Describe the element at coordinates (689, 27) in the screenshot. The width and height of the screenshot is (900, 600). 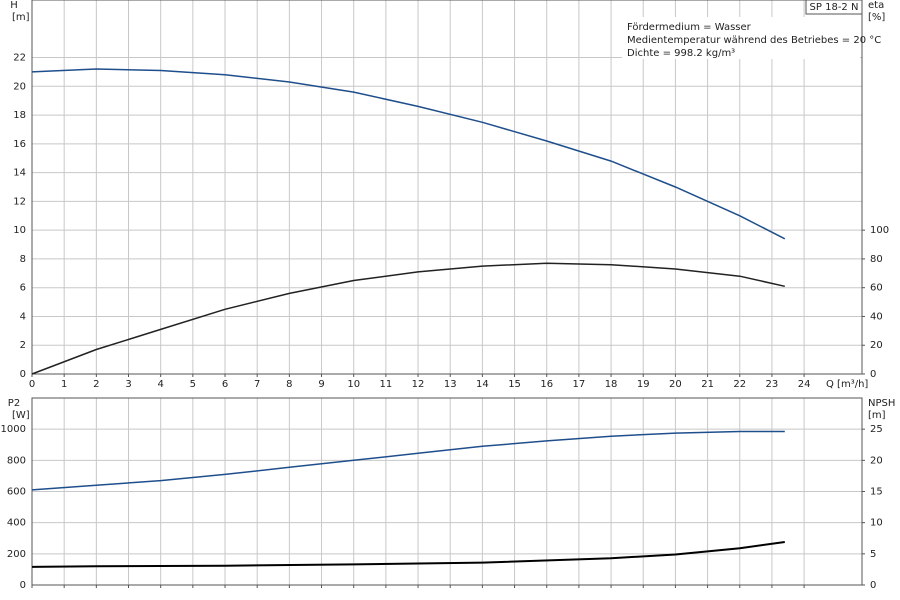
I see `annotation: Fördermedium = Wasser` at that location.